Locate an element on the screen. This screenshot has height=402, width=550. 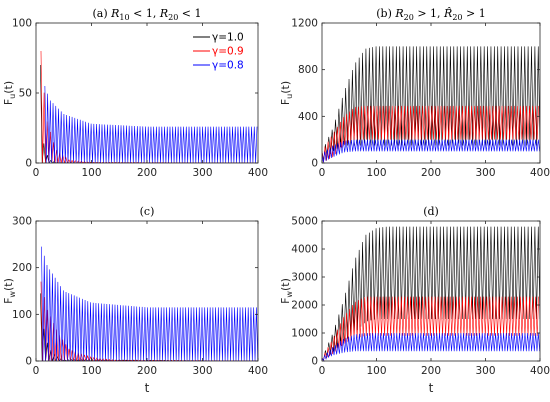
y-tick-label: 1200 is located at coordinates (304, 24).